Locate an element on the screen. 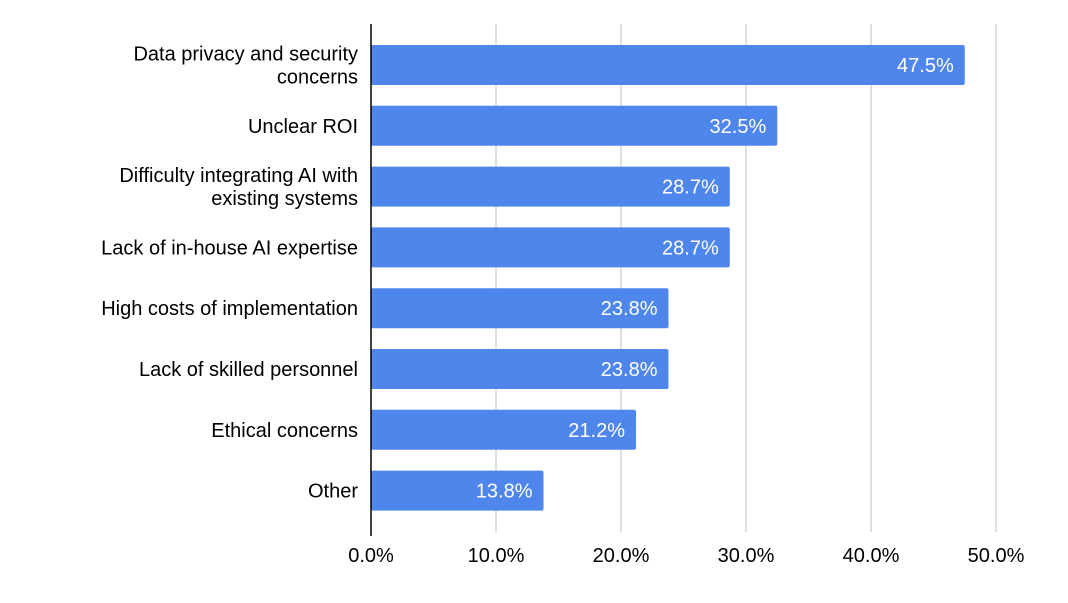 The height and width of the screenshot is (603, 1068). category-label-line: Ethical concerns is located at coordinates (284, 431).